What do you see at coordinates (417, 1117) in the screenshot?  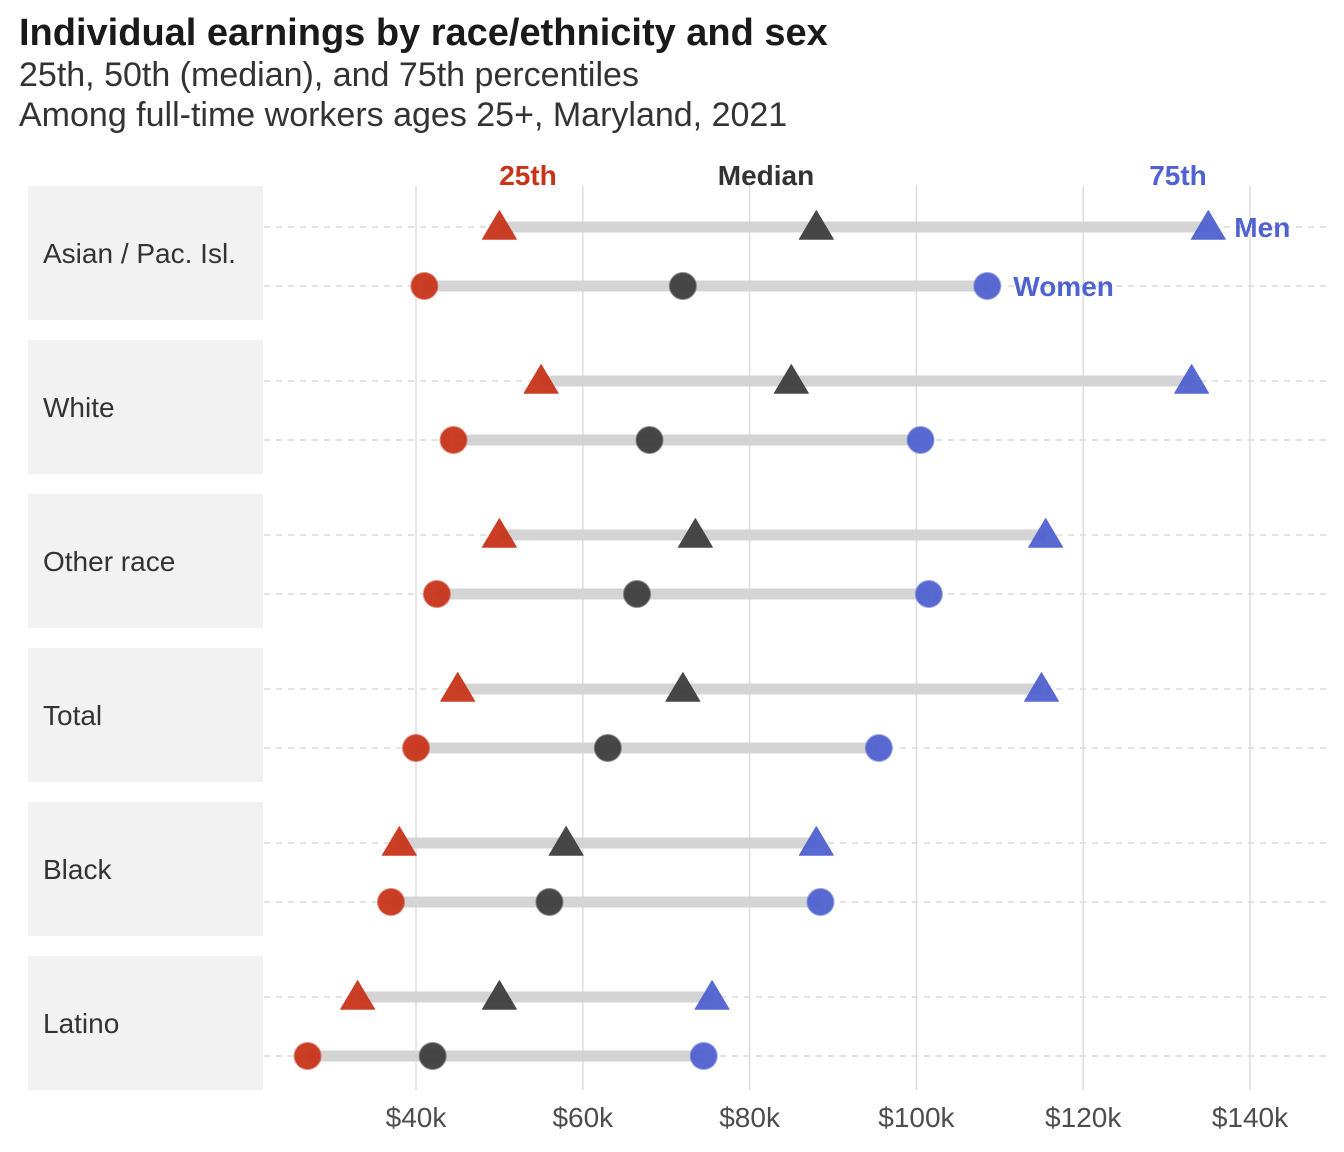 I see `x-tick-label: $40k` at bounding box center [417, 1117].